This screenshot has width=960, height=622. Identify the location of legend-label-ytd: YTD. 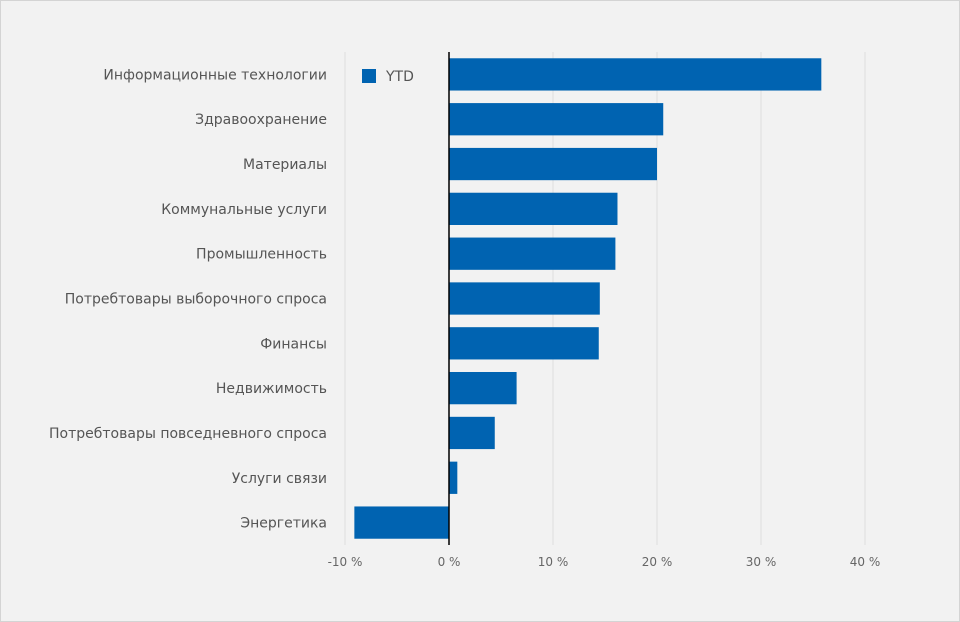
(399, 77).